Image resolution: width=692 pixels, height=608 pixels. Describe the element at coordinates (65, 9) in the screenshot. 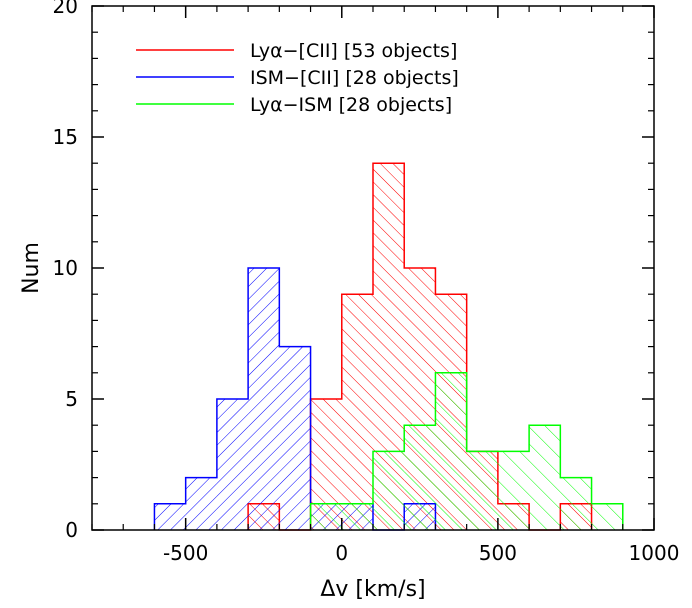

I see `y-tick-label: 20` at that location.